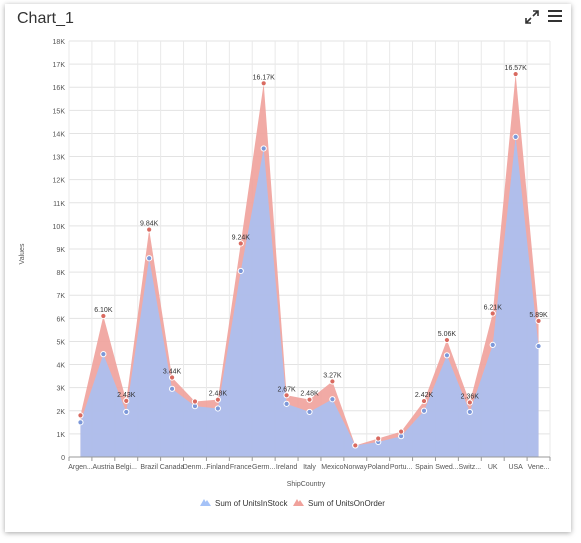 This screenshot has height=543, width=581. Describe the element at coordinates (493, 307) in the screenshot. I see `data-label: 6.21K` at that location.